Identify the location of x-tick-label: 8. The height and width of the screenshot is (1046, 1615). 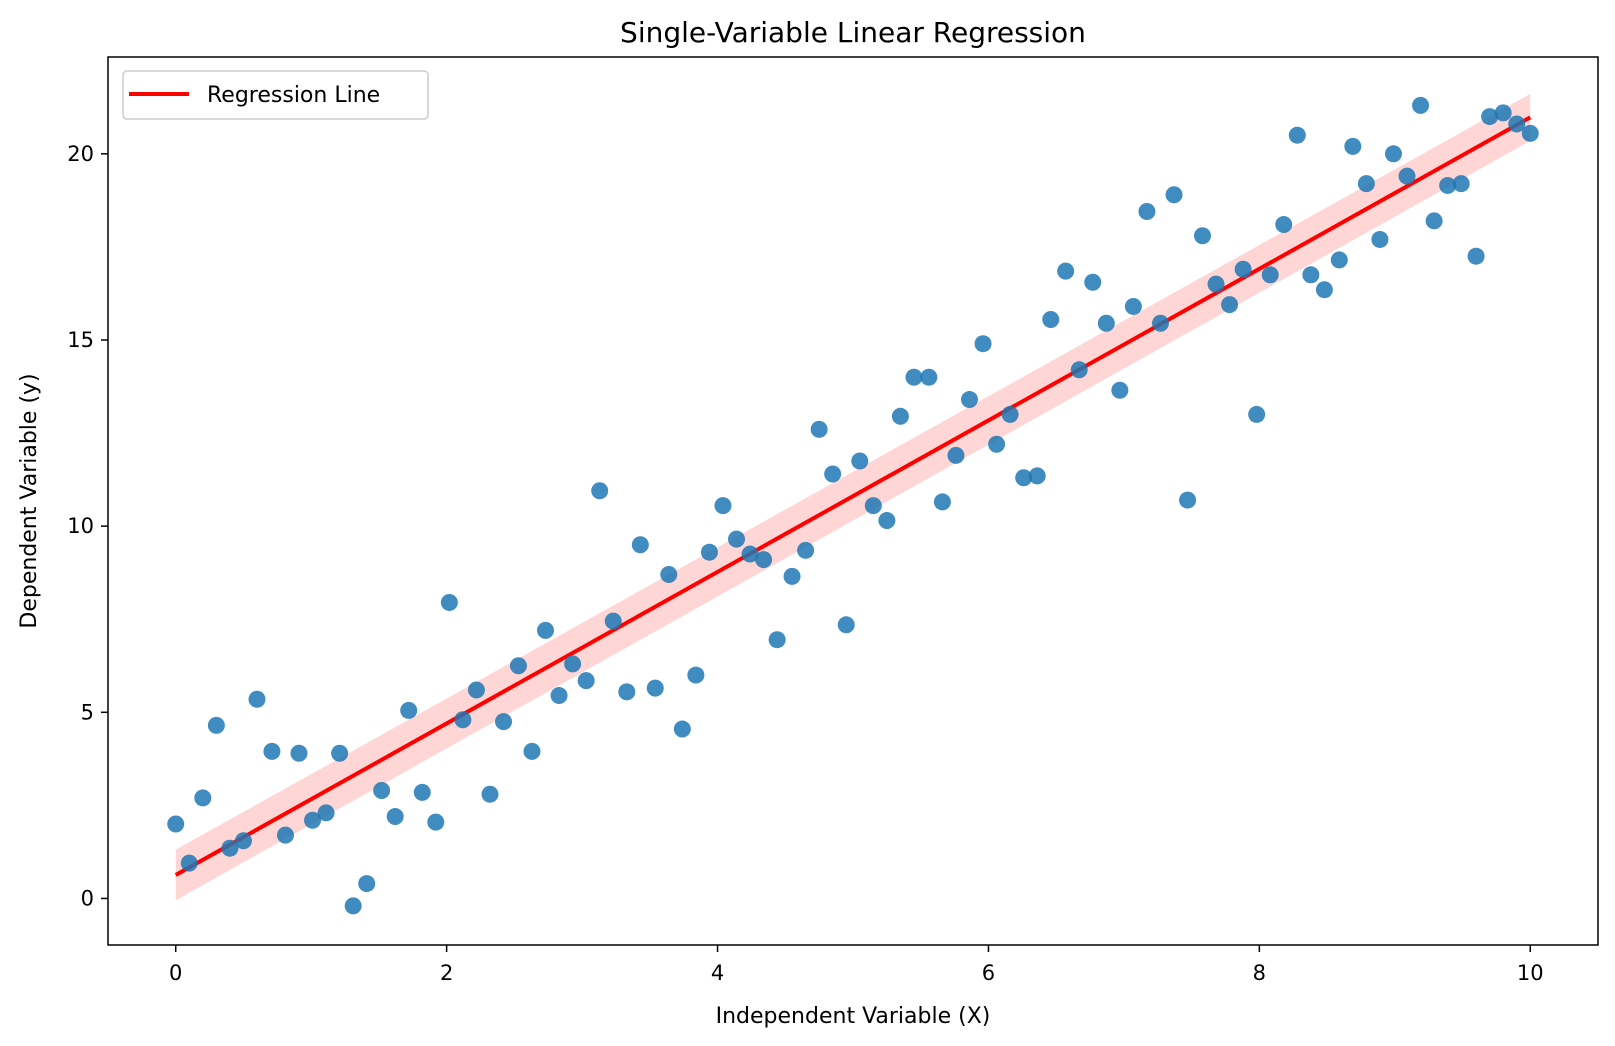
(1259, 973).